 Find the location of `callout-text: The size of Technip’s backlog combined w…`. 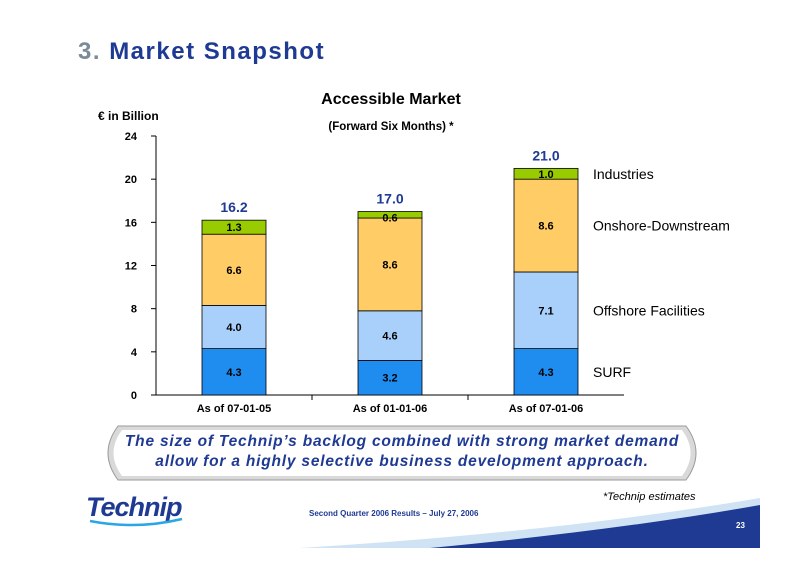

callout-text: The size of Technip’s backlog combined w… is located at coordinates (402, 452).